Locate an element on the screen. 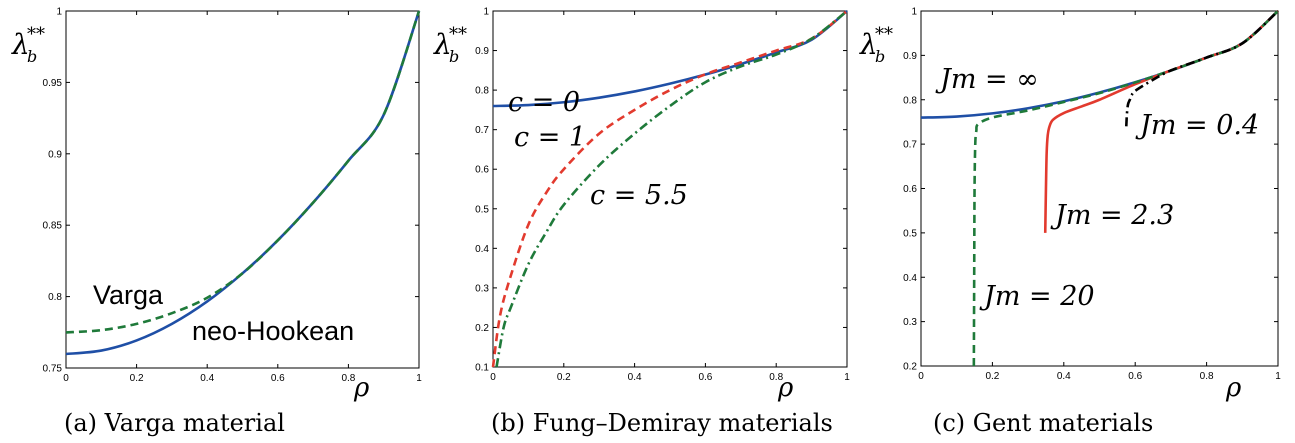 The width and height of the screenshot is (1295, 443). y-tick-label: 0.95 is located at coordinates (53, 83).